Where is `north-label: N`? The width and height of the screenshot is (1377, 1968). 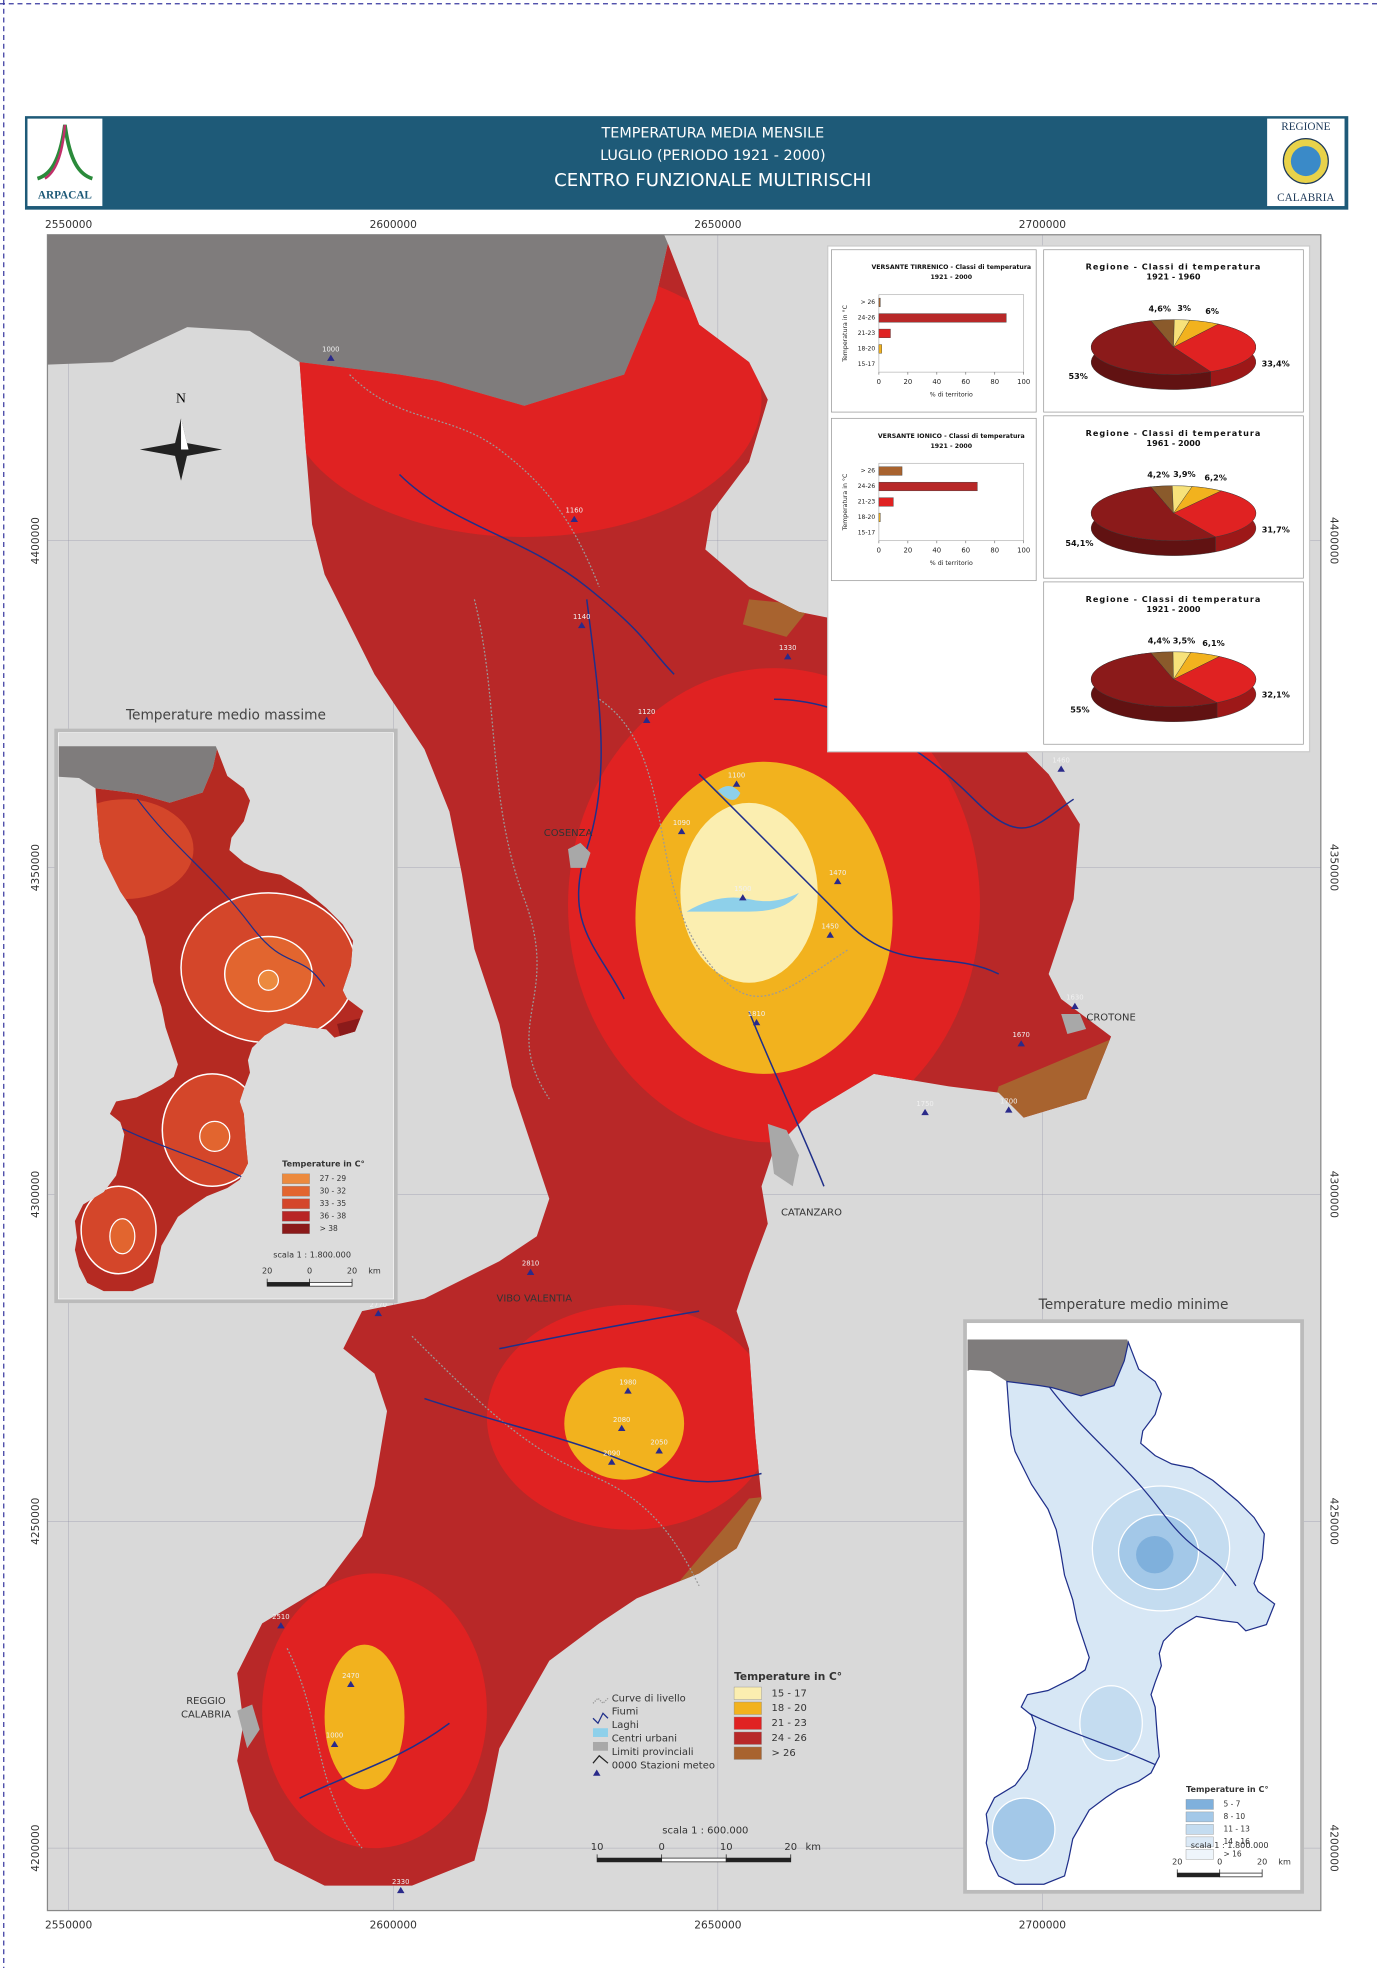 north-label: N is located at coordinates (181, 398).